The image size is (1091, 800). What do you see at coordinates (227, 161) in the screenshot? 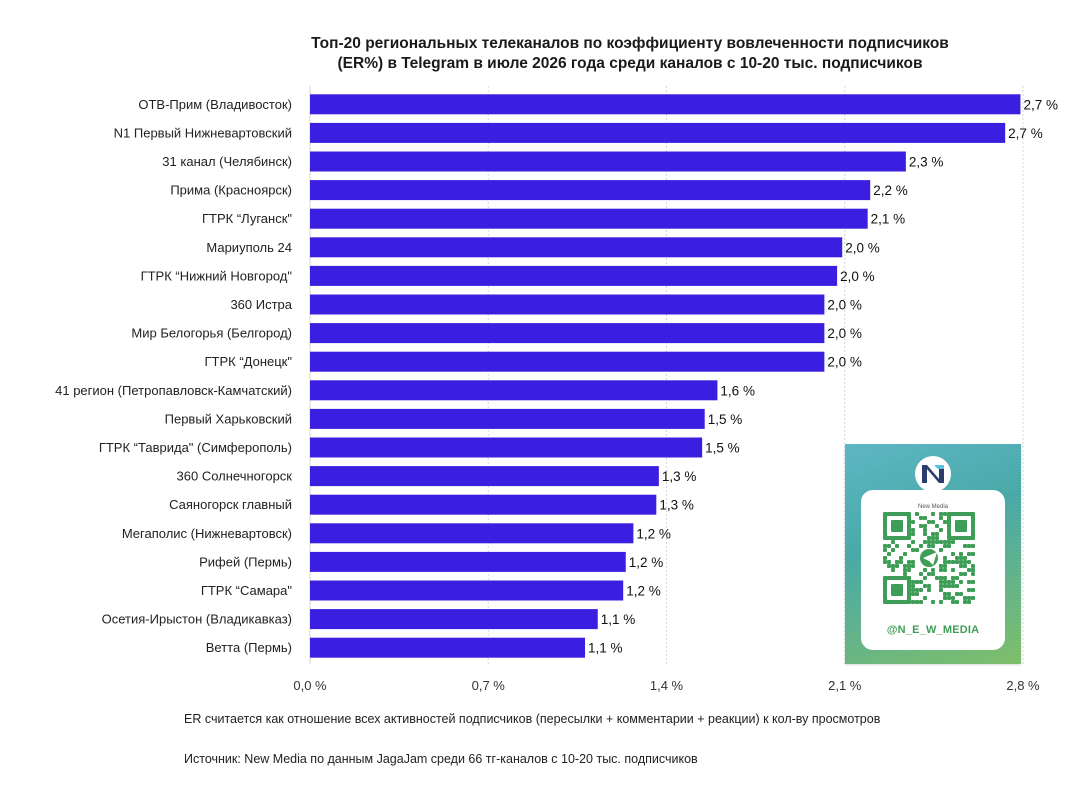
I see `category-label: 31 канал (Челябинск)` at bounding box center [227, 161].